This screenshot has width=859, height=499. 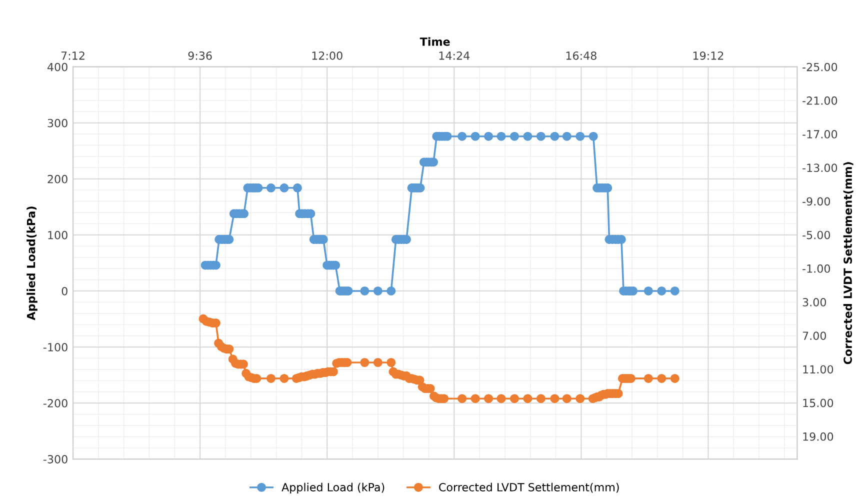 What do you see at coordinates (58, 123) in the screenshot?
I see `y-tick-label: 300` at bounding box center [58, 123].